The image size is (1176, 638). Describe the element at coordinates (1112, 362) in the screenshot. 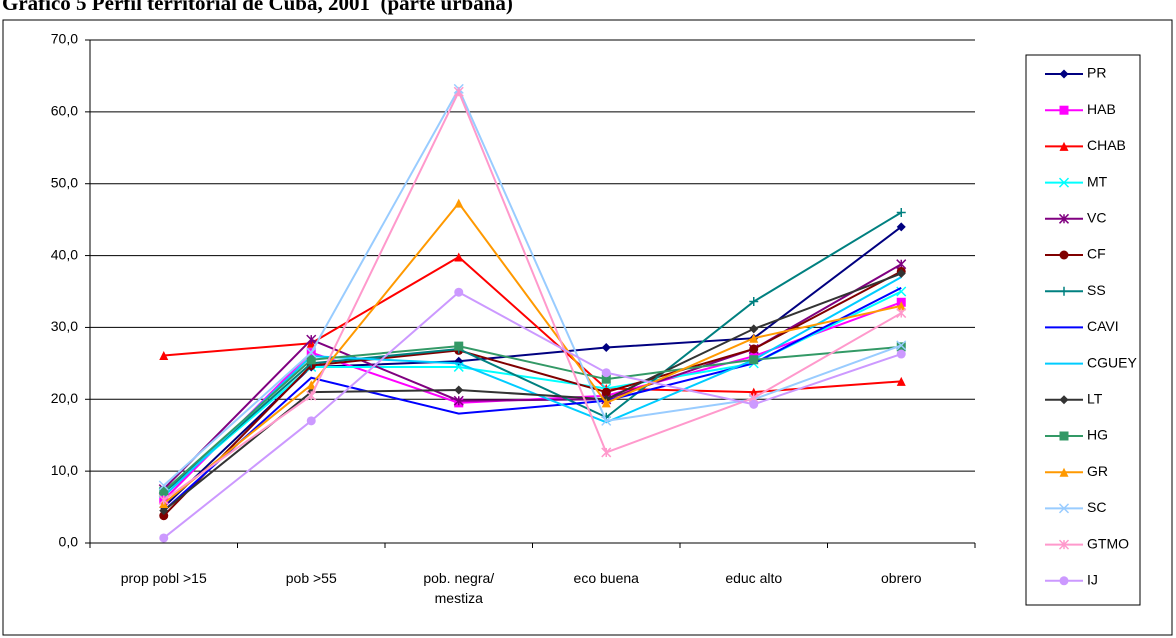

I see `legend-label: CGUEY` at that location.